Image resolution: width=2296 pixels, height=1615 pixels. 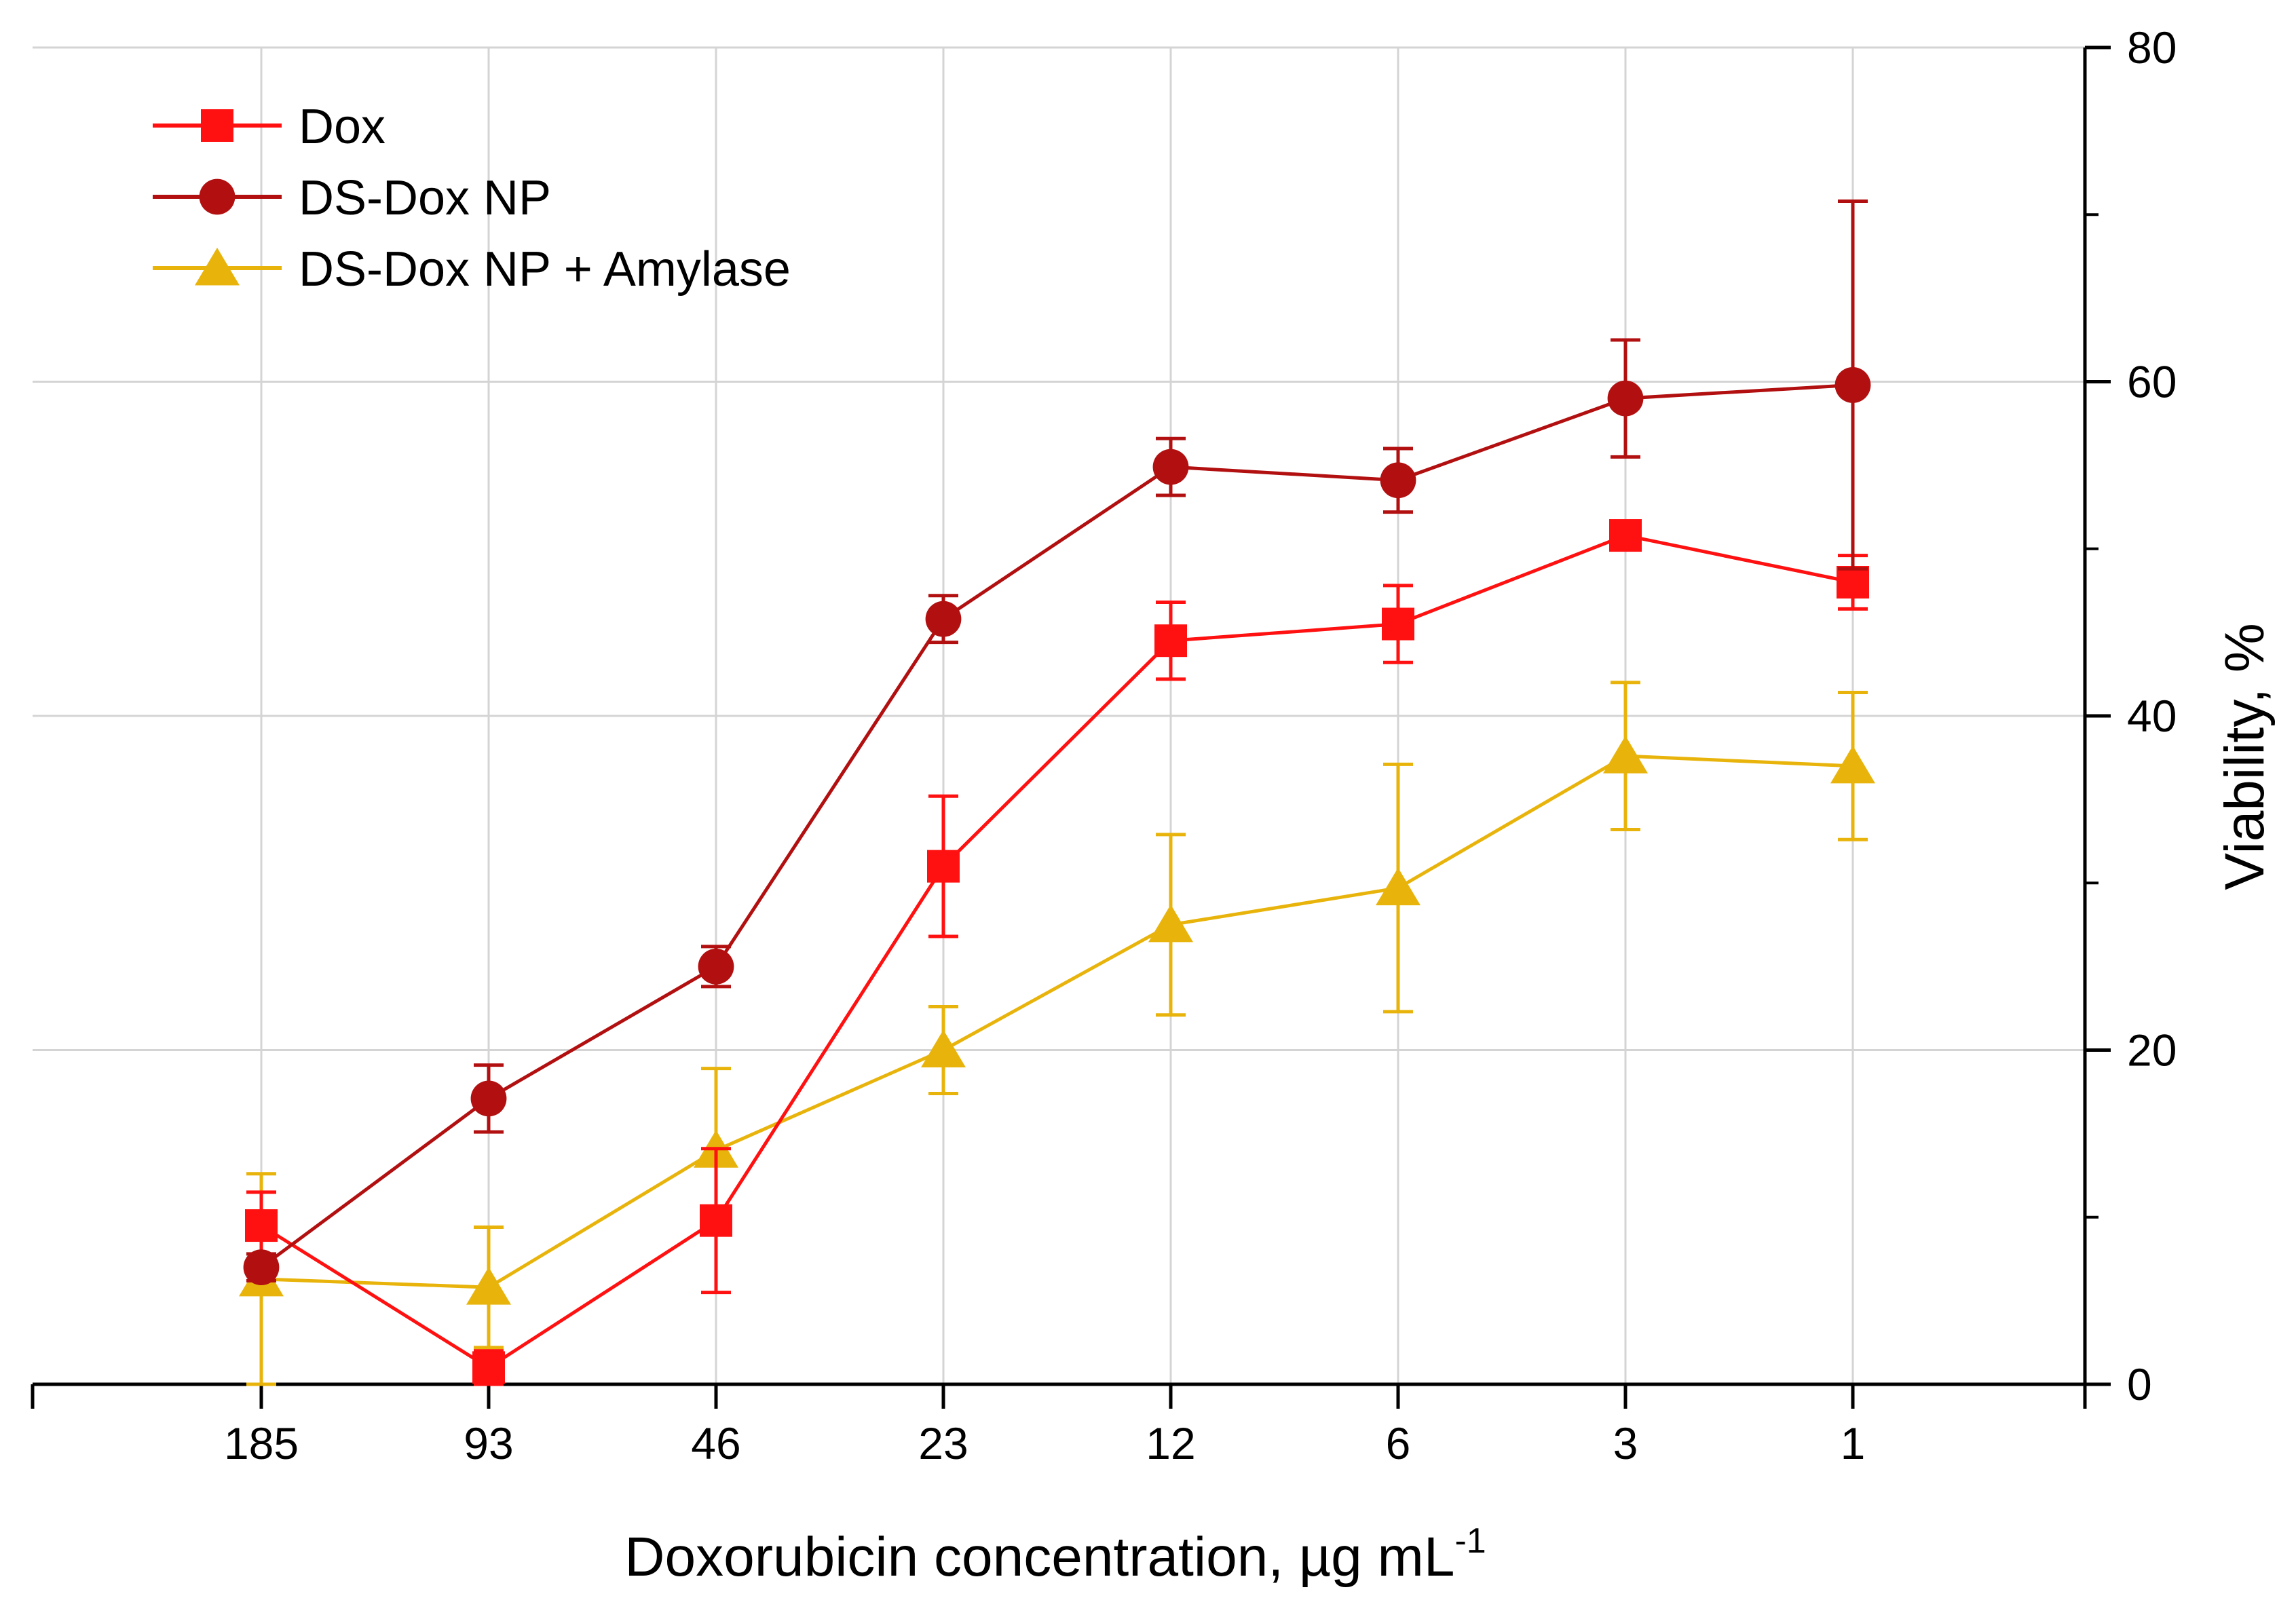 What do you see at coordinates (2152, 382) in the screenshot?
I see `y-tick-label: 60` at bounding box center [2152, 382].